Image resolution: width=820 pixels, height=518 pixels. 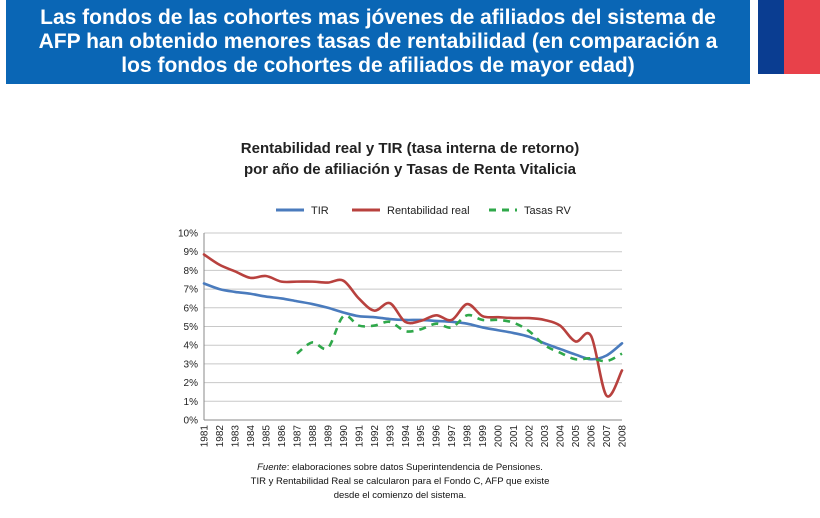 I want to click on y-tick-label: 10%, so click(x=188, y=234).